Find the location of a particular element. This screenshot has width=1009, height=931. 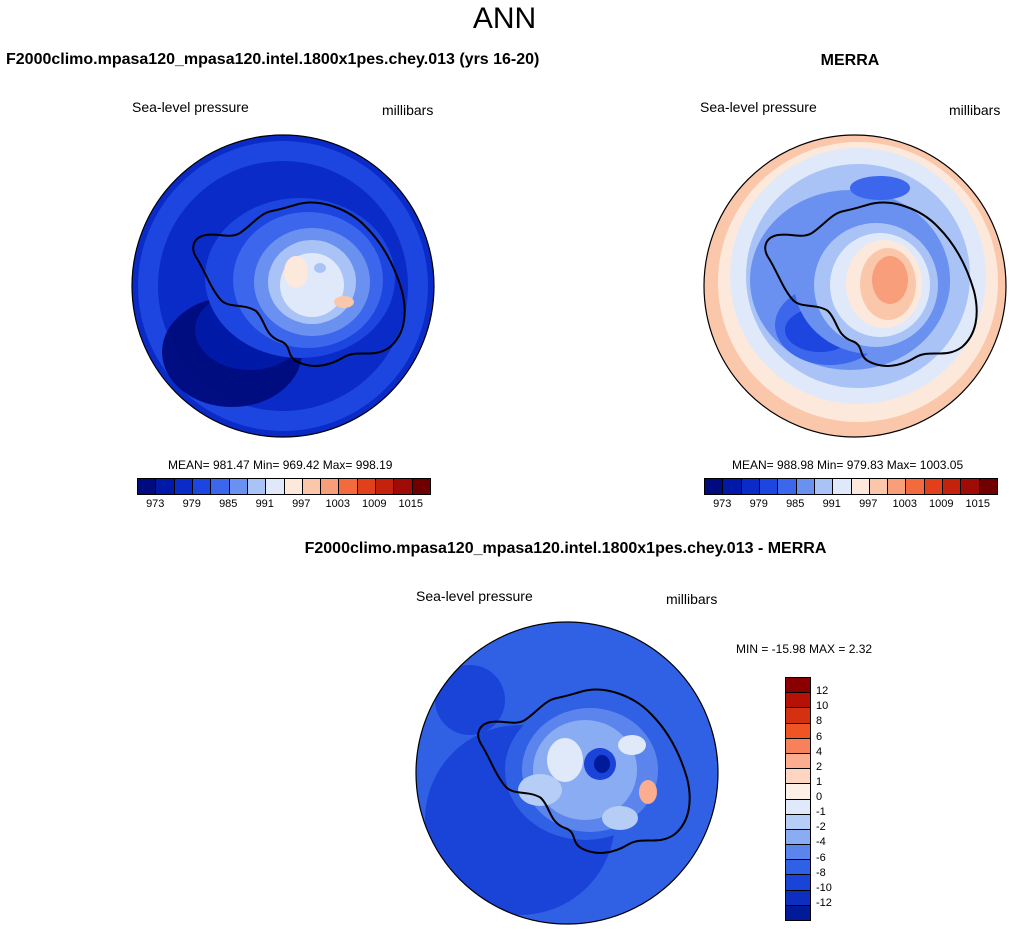

diff-colorbar-tick-label: -2 is located at coordinates (821, 827).